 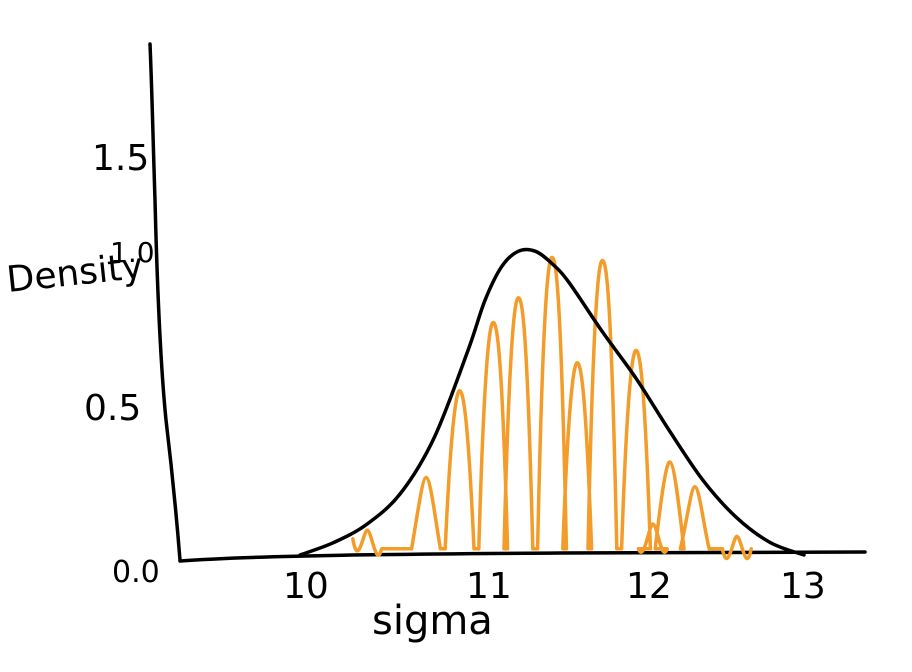 I want to click on x-axis-line, so click(x=522, y=556).